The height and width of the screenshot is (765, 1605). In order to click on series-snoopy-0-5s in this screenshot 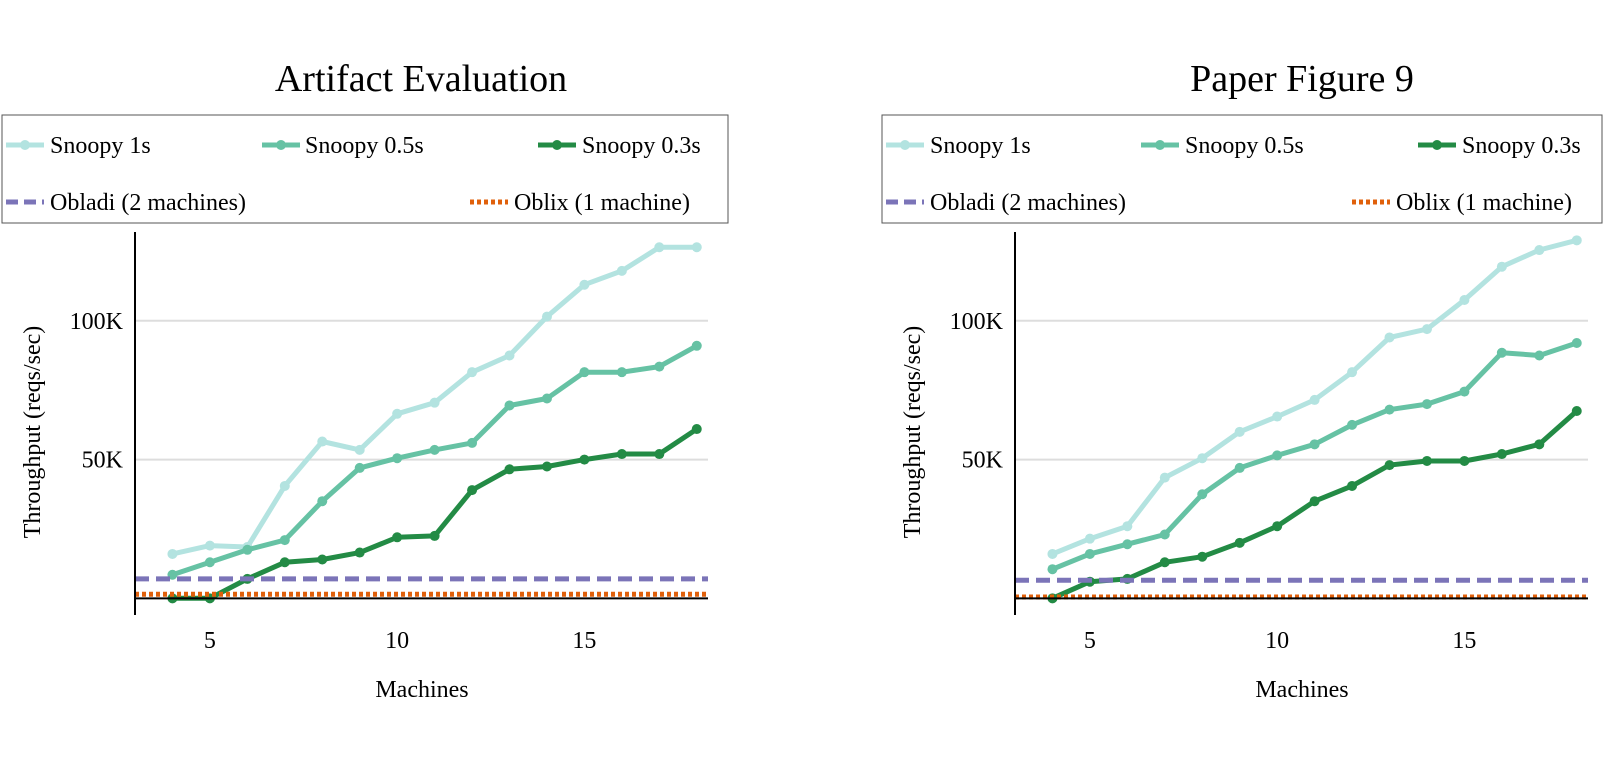, I will do `click(434, 460)`.